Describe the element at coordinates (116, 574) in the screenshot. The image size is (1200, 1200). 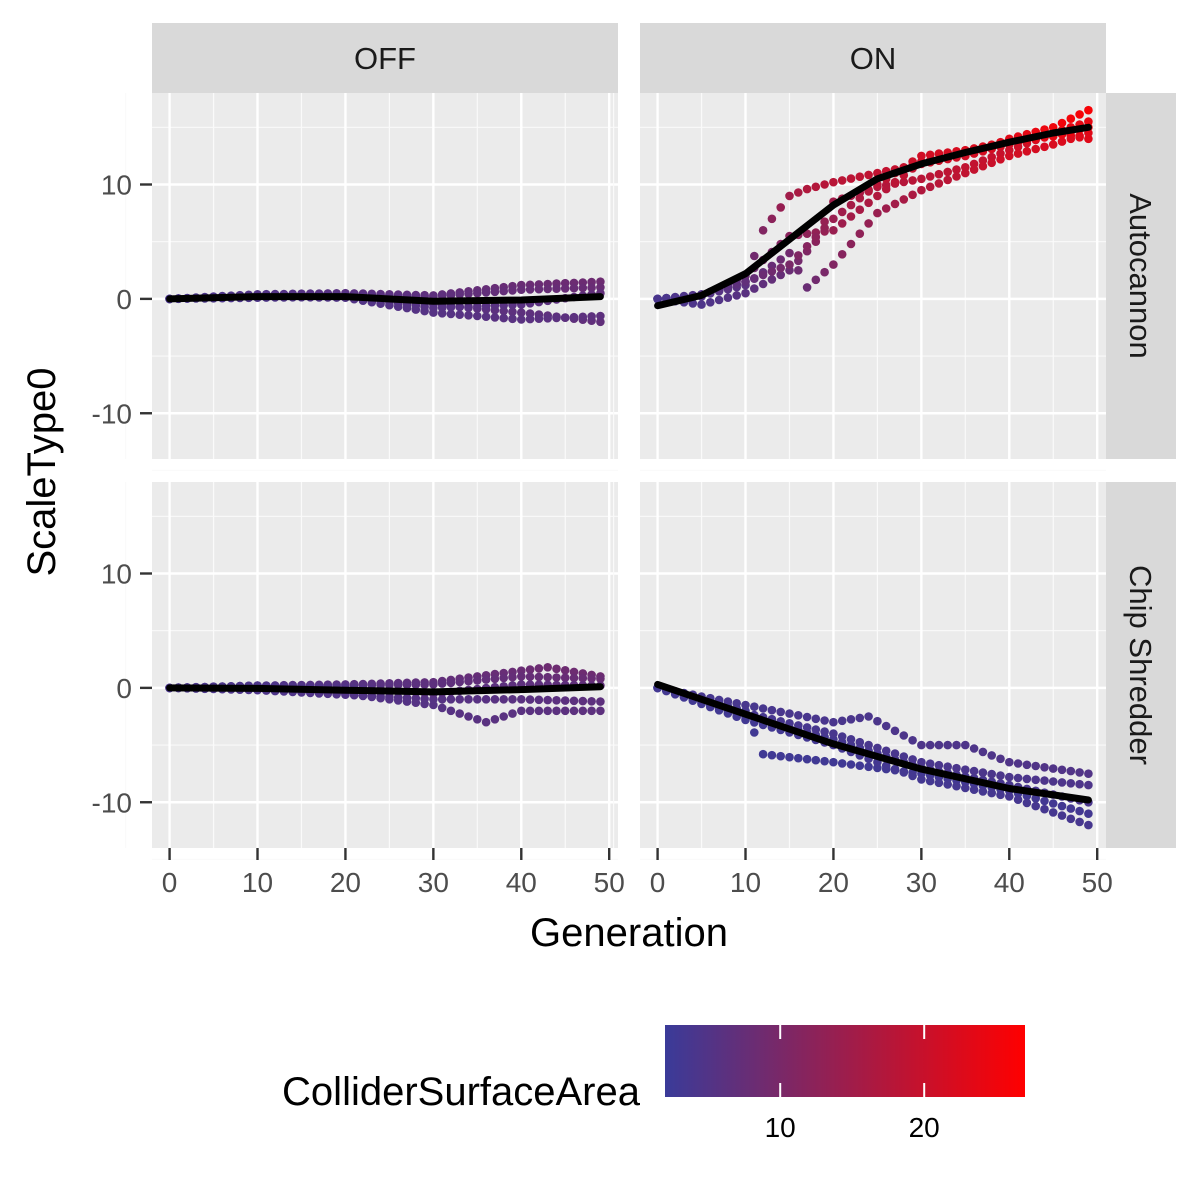
I see `y-tick-label: 10` at that location.